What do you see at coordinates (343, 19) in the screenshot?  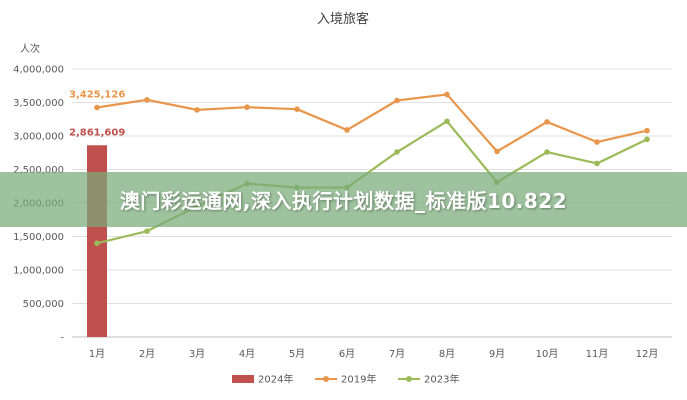 I see `chart-title: 入境旅客` at bounding box center [343, 19].